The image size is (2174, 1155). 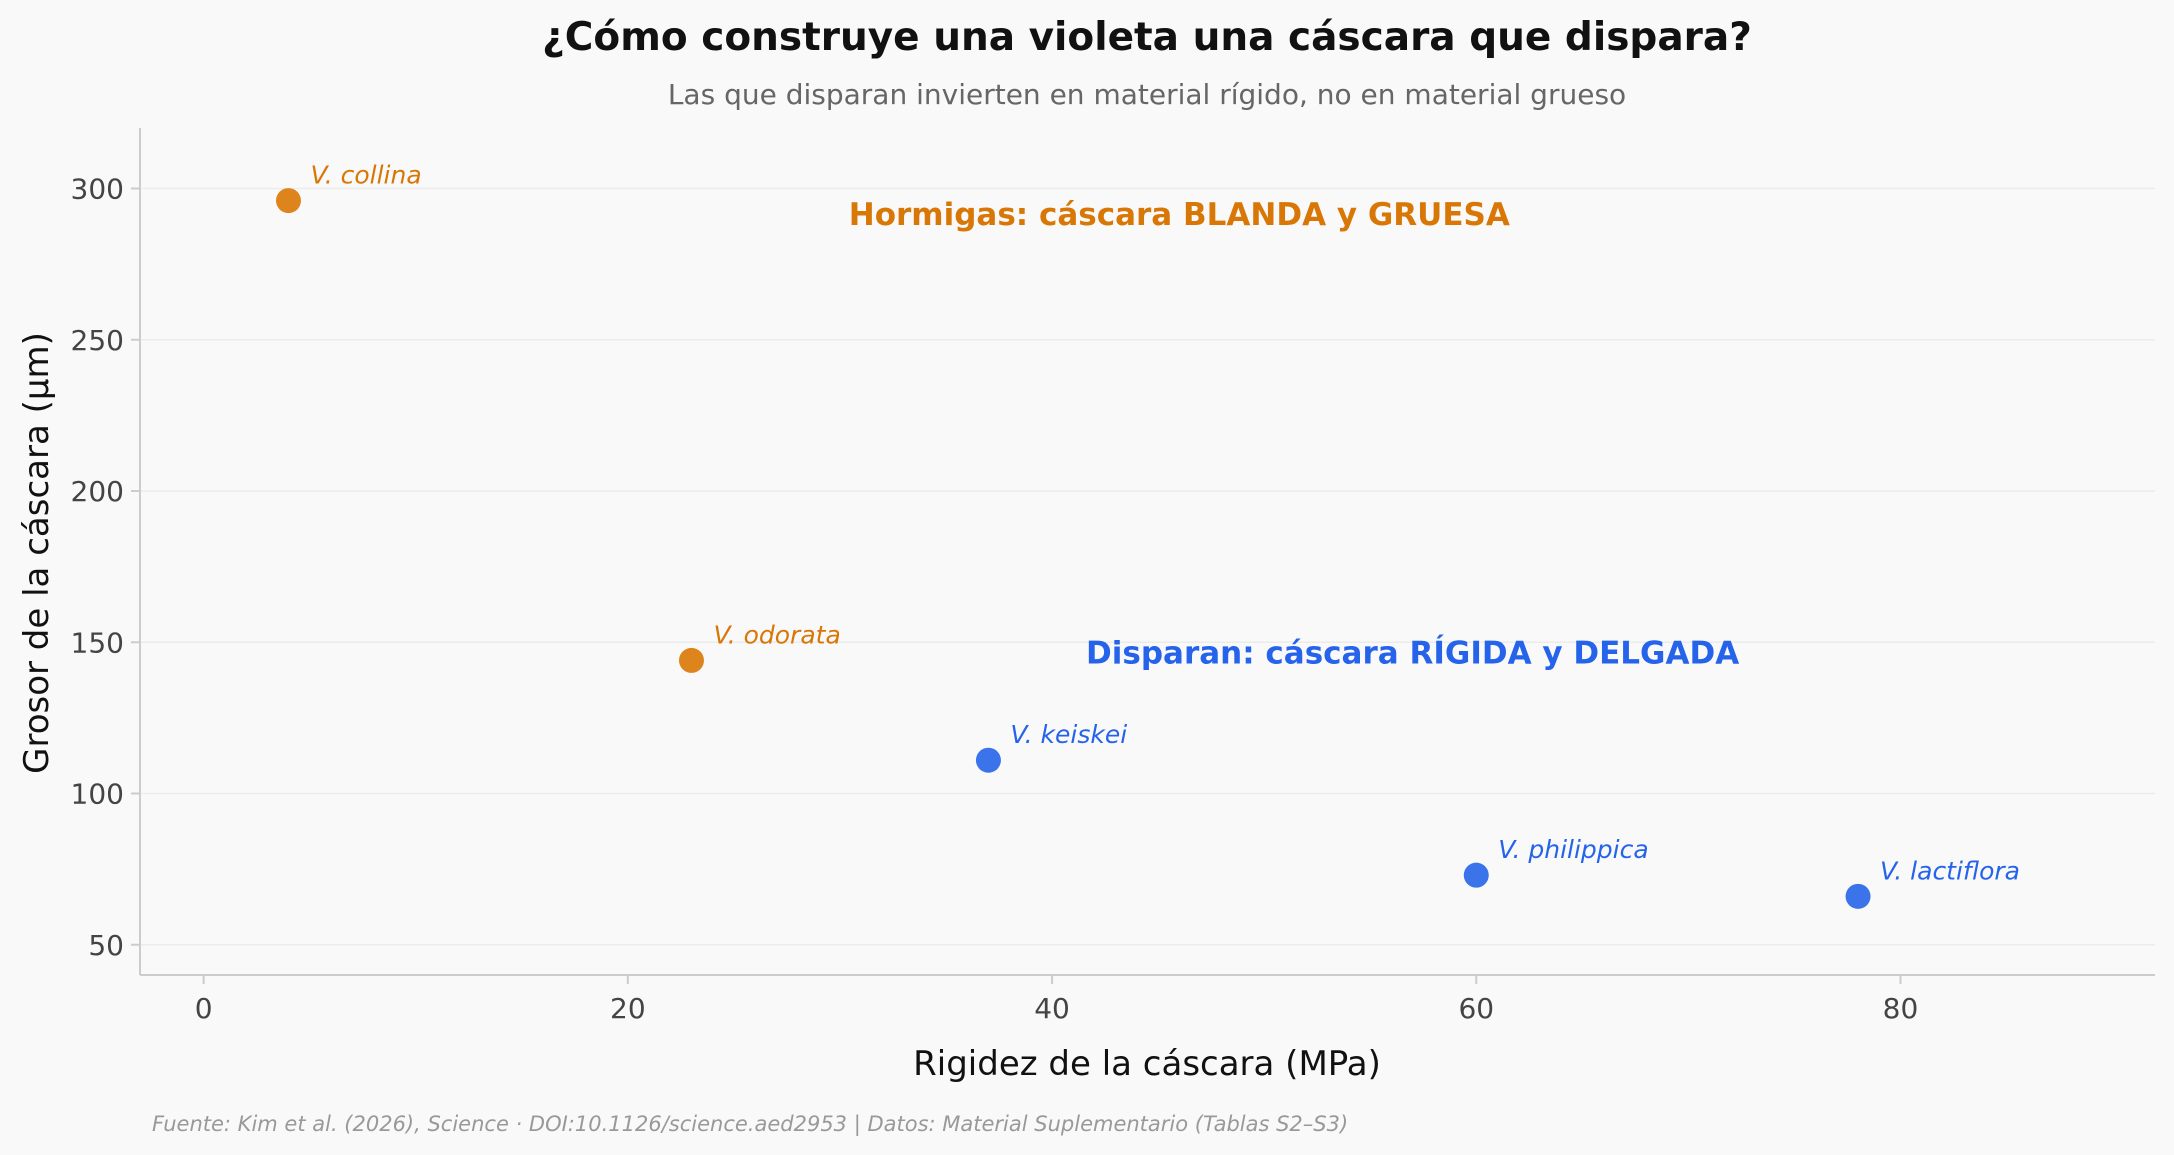 What do you see at coordinates (365, 175) in the screenshot?
I see `point-label: V. collina` at bounding box center [365, 175].